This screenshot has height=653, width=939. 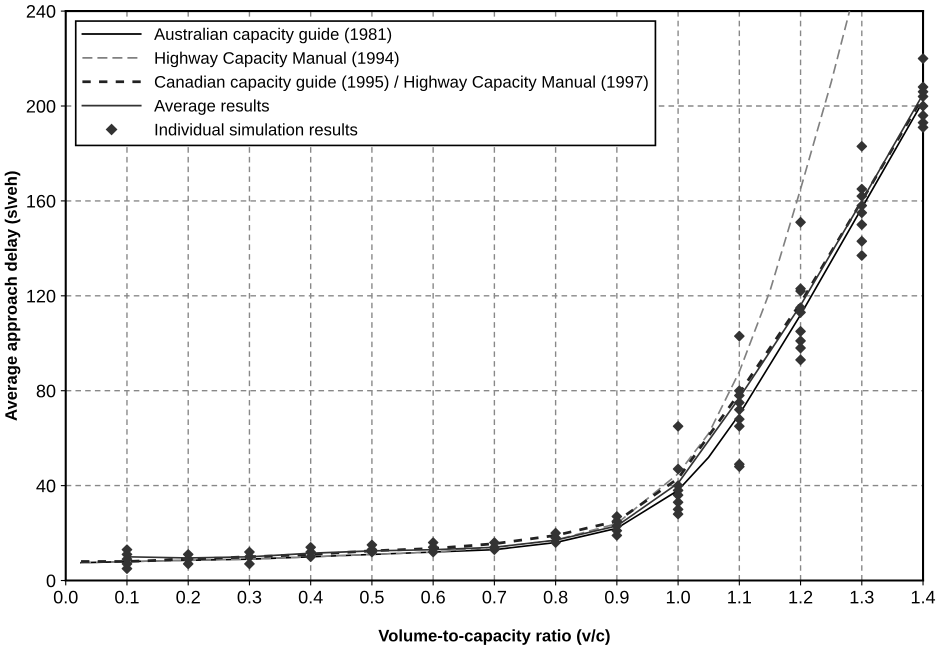 What do you see at coordinates (12, 296) in the screenshot?
I see `y-axis-title: Average approach delay (s\veh)` at bounding box center [12, 296].